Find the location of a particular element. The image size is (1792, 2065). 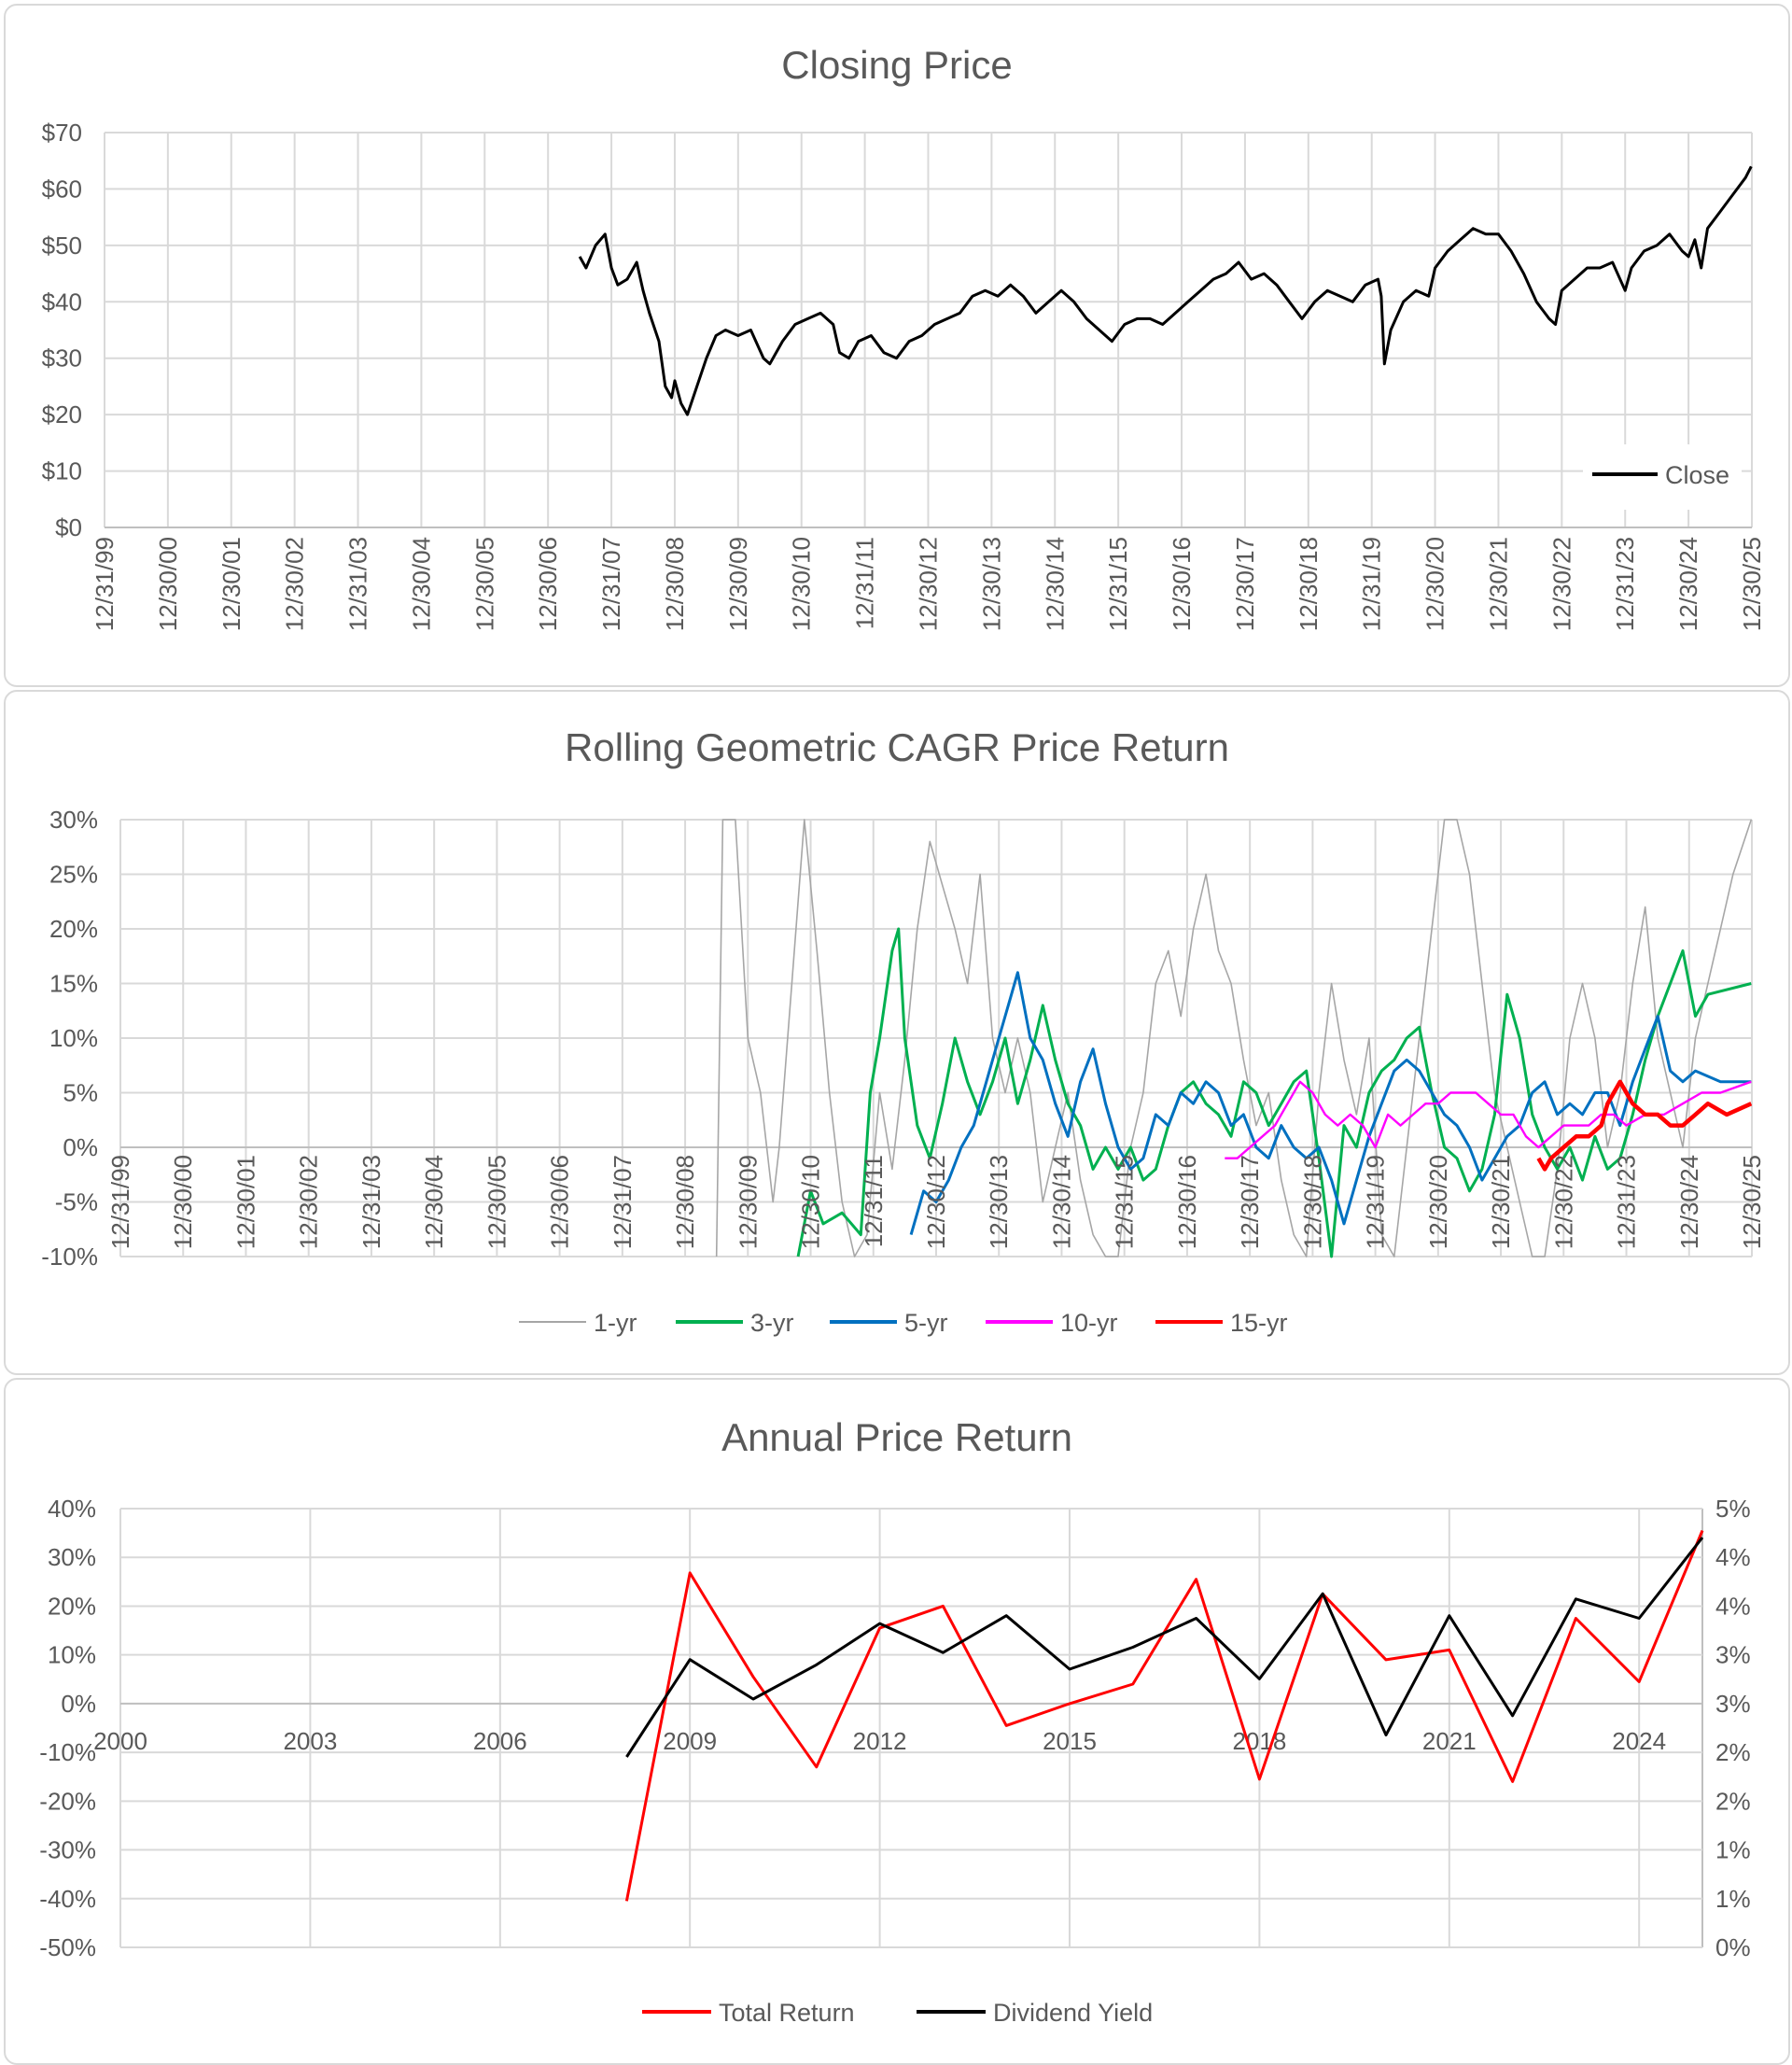

x-tick-label: 12/30/05 is located at coordinates (484, 584).